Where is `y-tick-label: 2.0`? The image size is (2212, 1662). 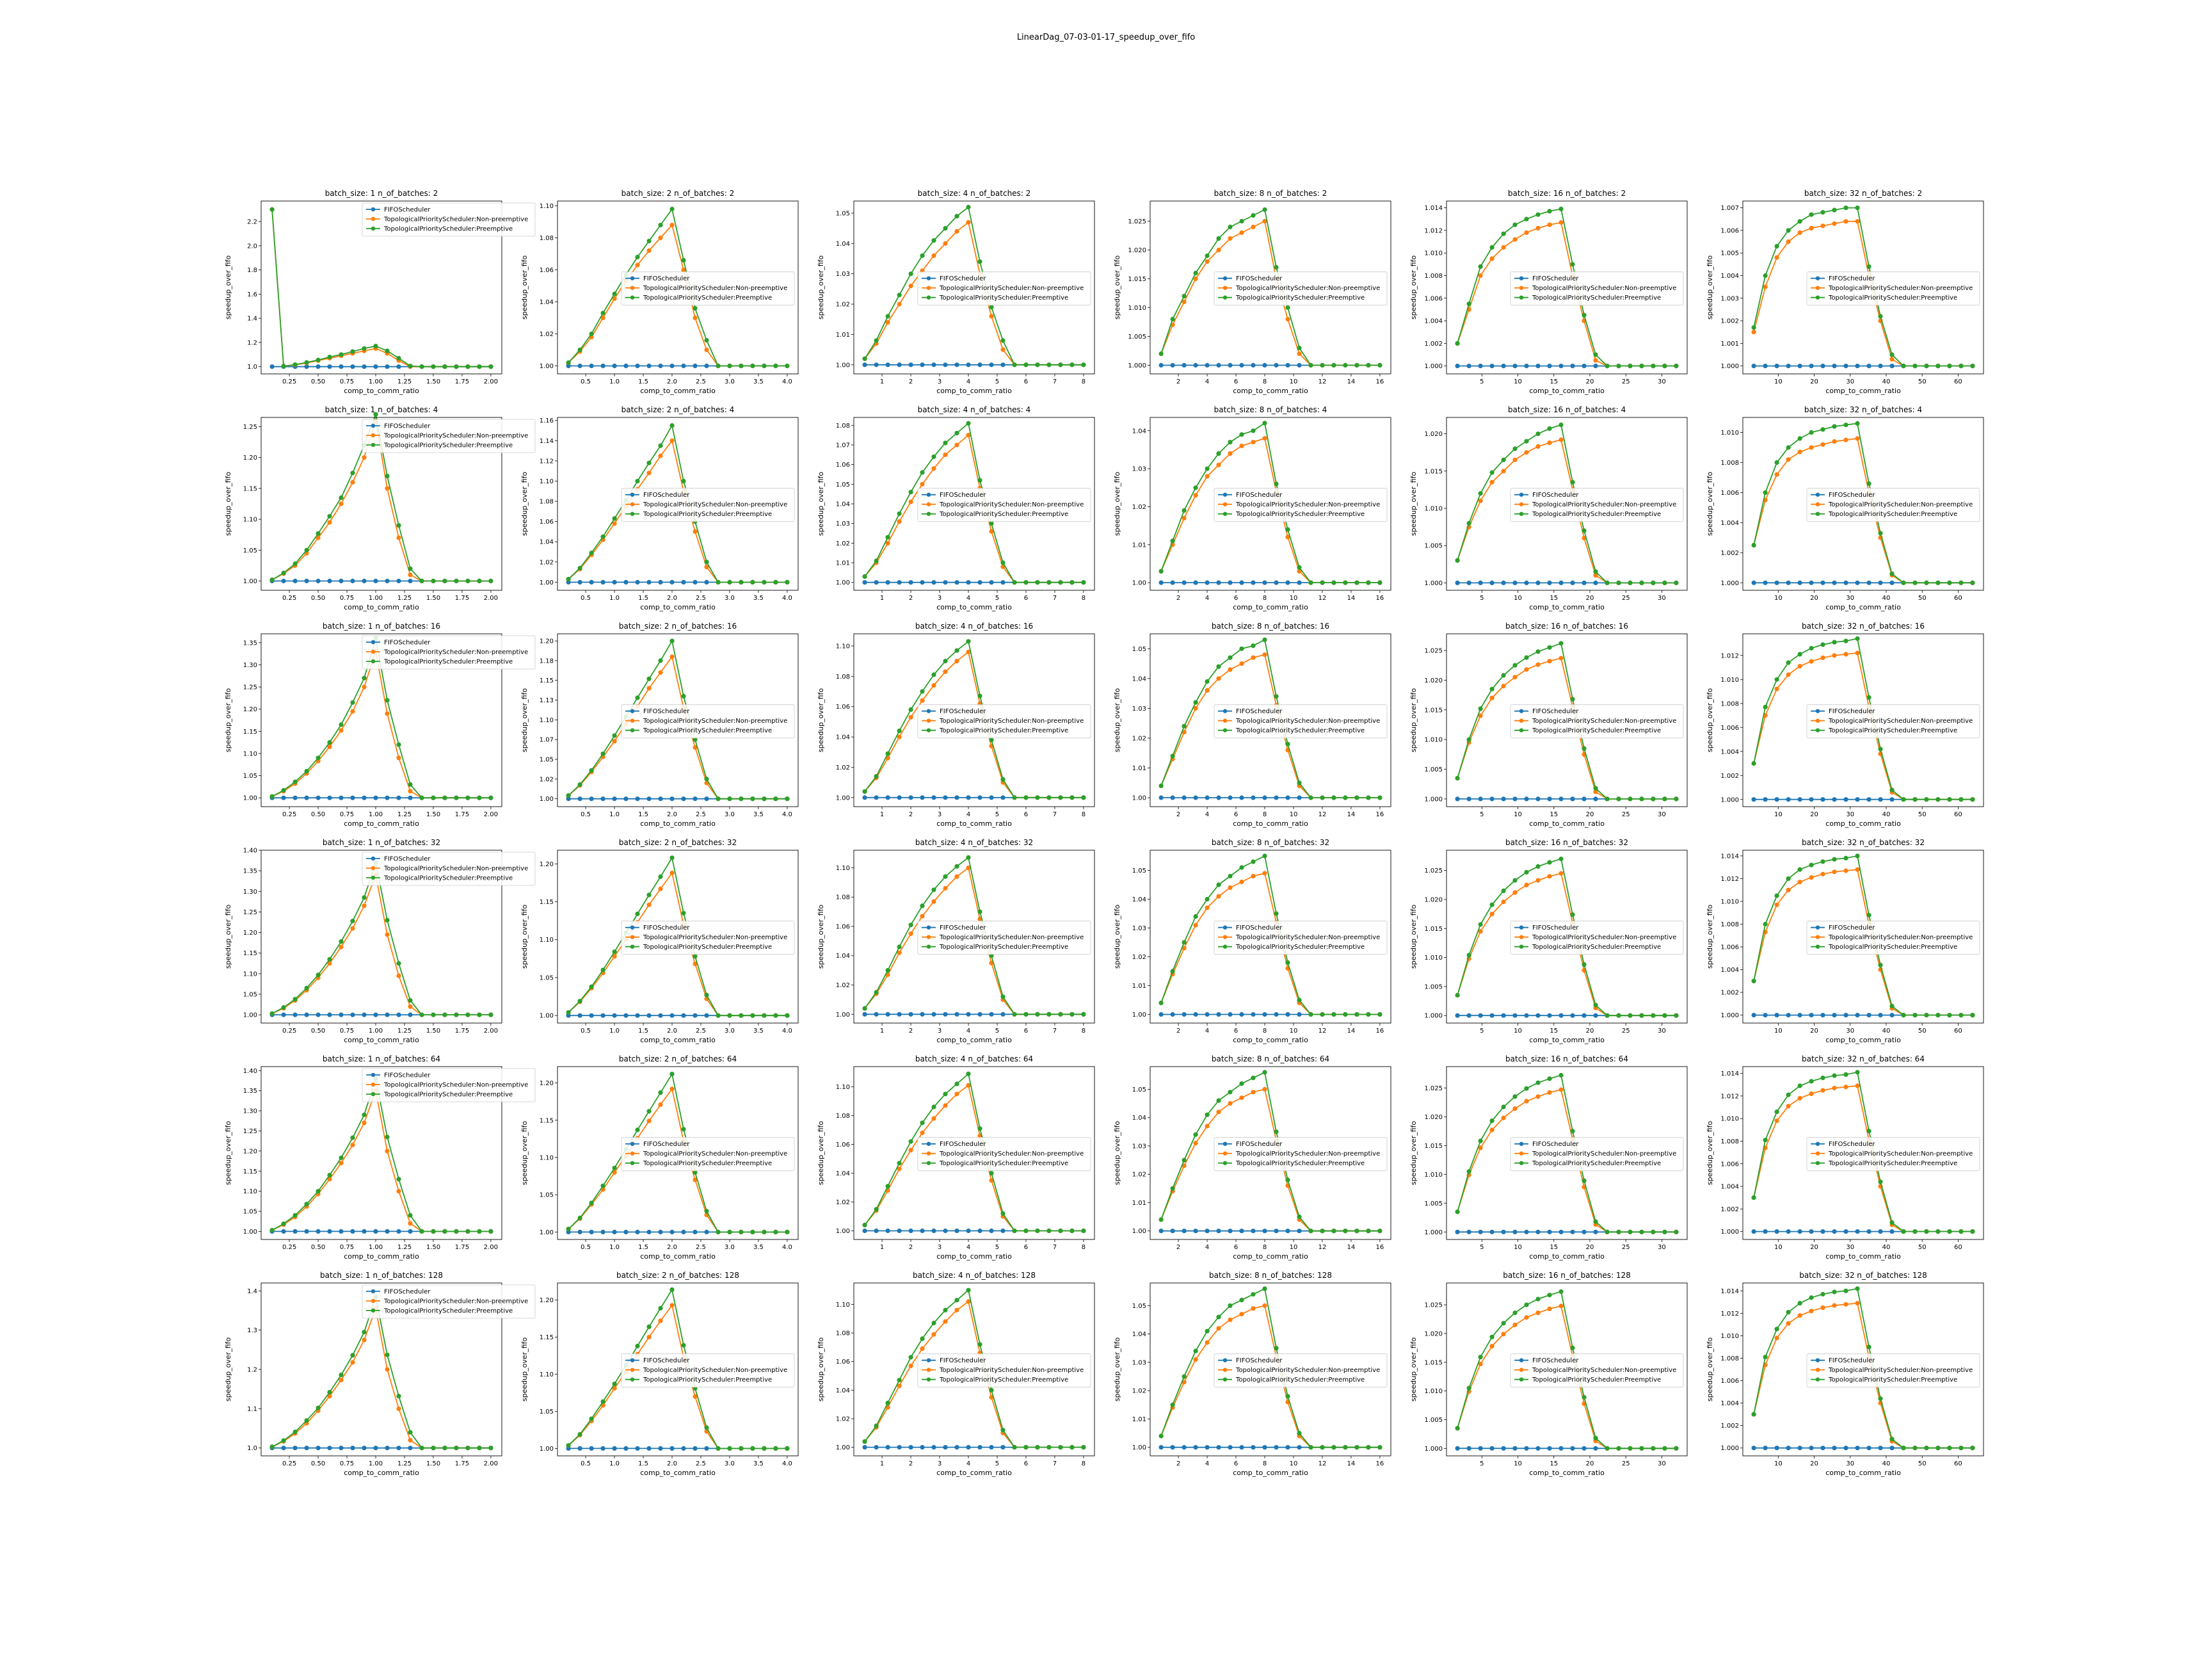 y-tick-label: 2.0 is located at coordinates (252, 246).